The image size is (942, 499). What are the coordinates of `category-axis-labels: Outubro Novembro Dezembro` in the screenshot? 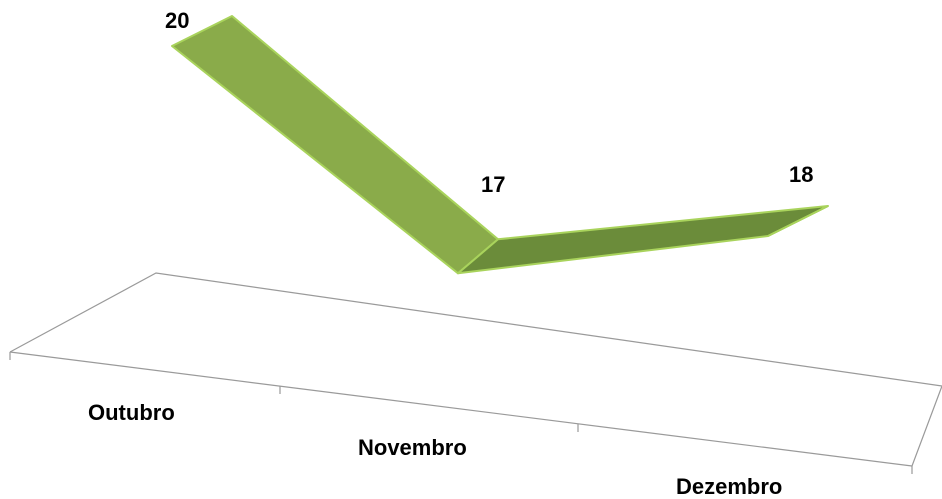 It's located at (435, 449).